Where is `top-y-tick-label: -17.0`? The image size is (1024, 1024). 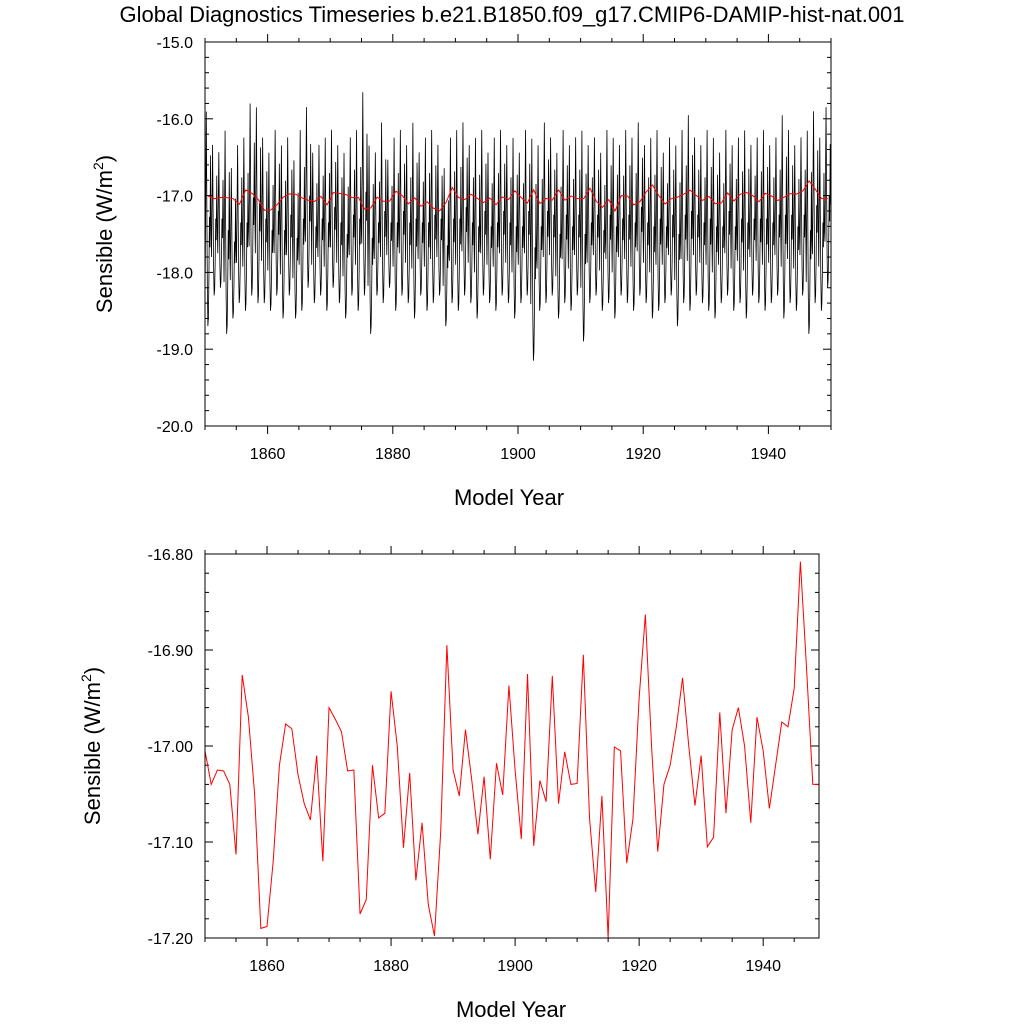
top-y-tick-label: -17.0 is located at coordinates (175, 197).